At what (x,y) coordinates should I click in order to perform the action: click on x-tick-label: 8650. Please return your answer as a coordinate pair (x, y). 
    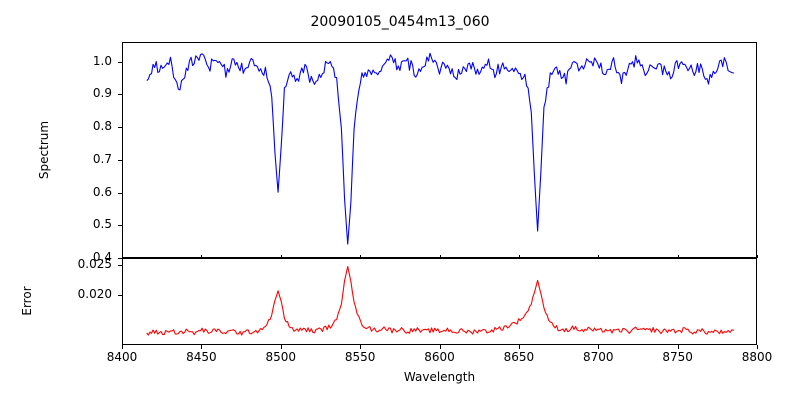
    Looking at the image, I should click on (519, 357).